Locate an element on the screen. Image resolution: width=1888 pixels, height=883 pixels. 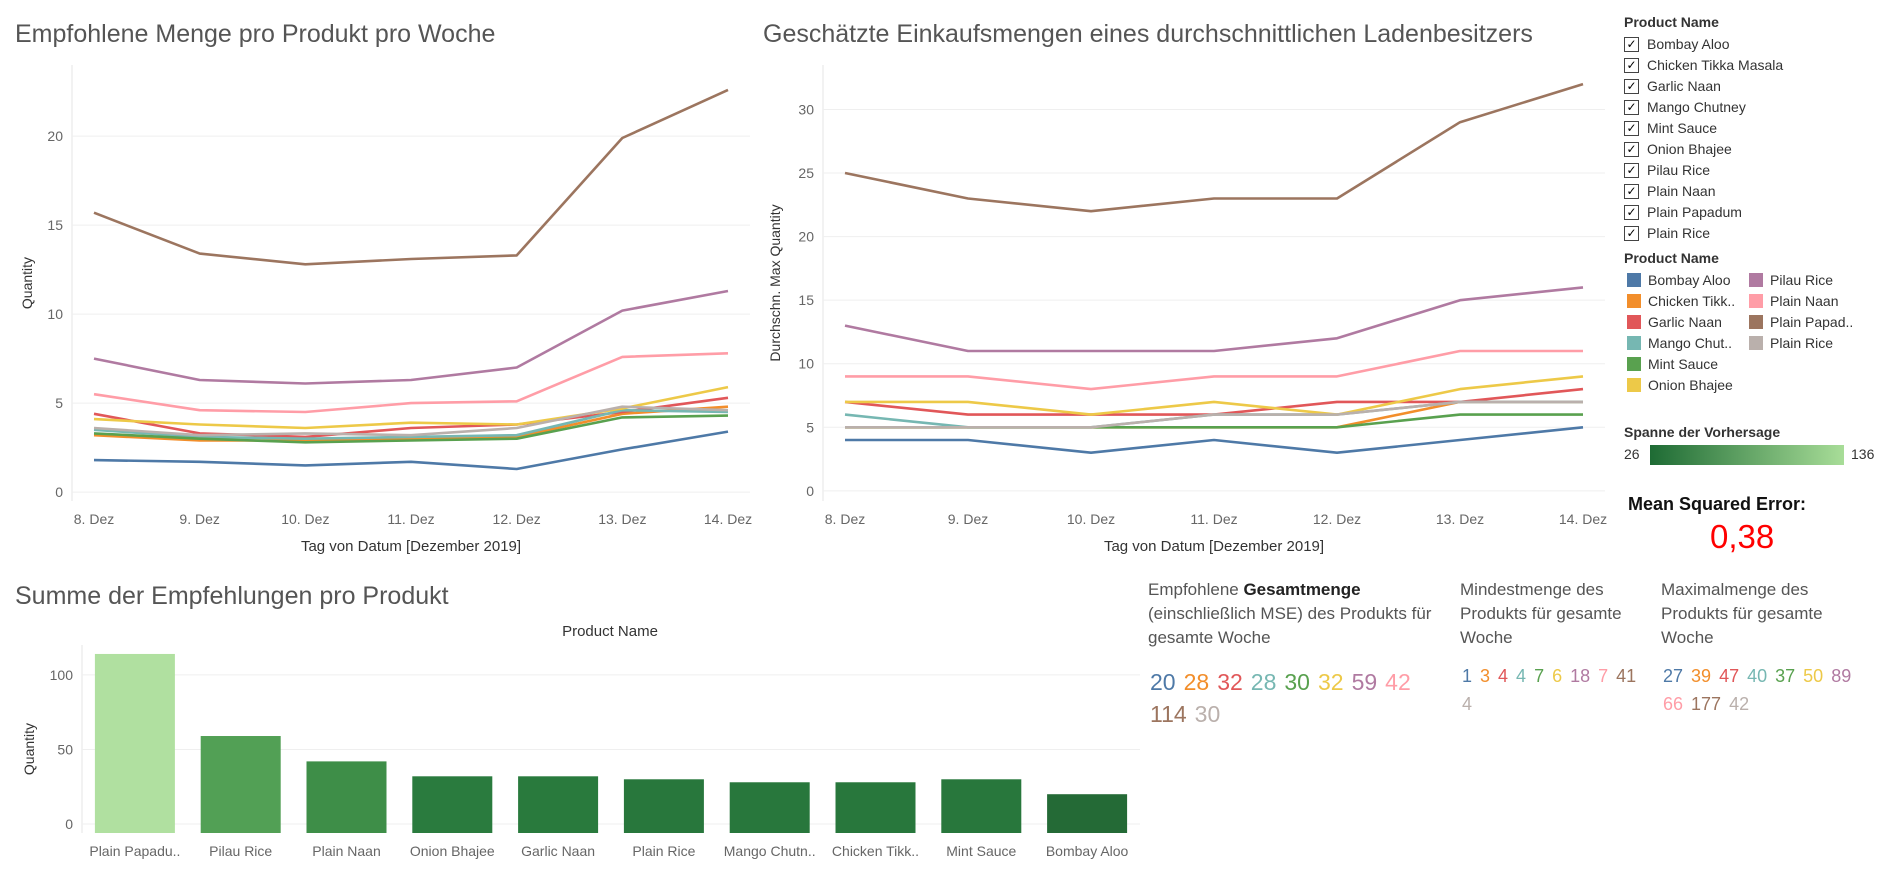
legend-label: Pilau Rice is located at coordinates (1802, 280).